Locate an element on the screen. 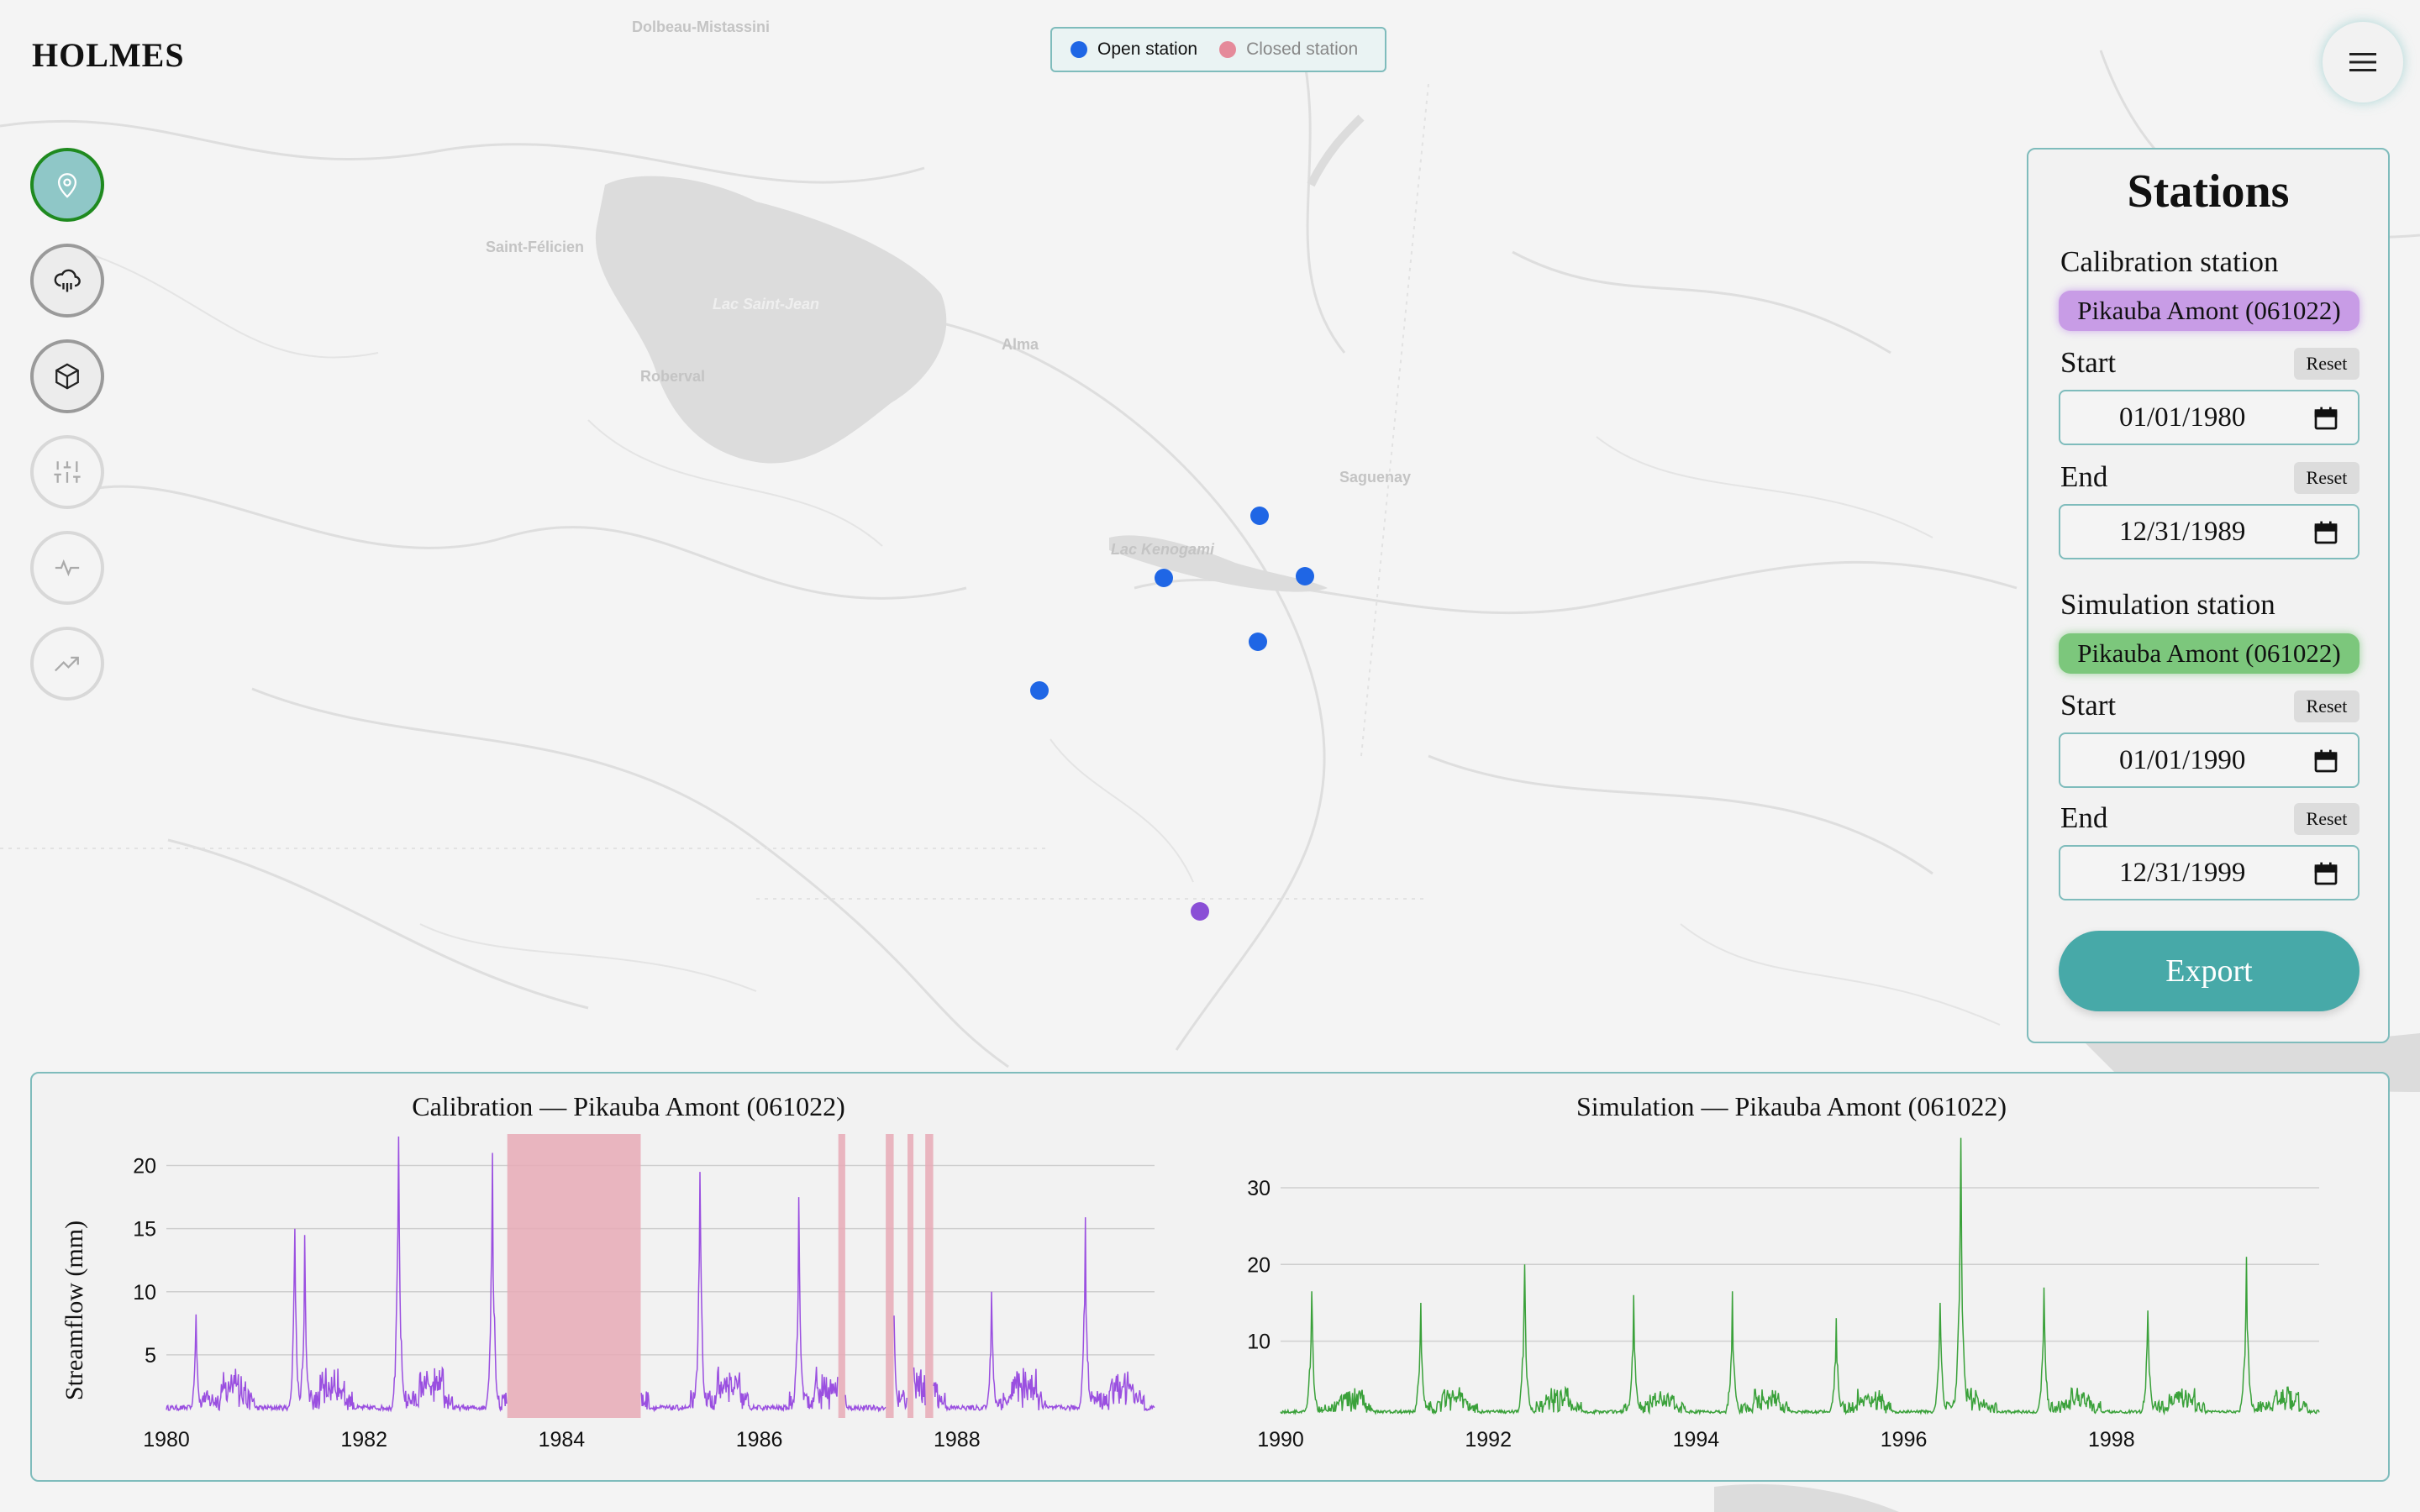 This screenshot has width=2420, height=1512. menu-button is located at coordinates (2363, 62).